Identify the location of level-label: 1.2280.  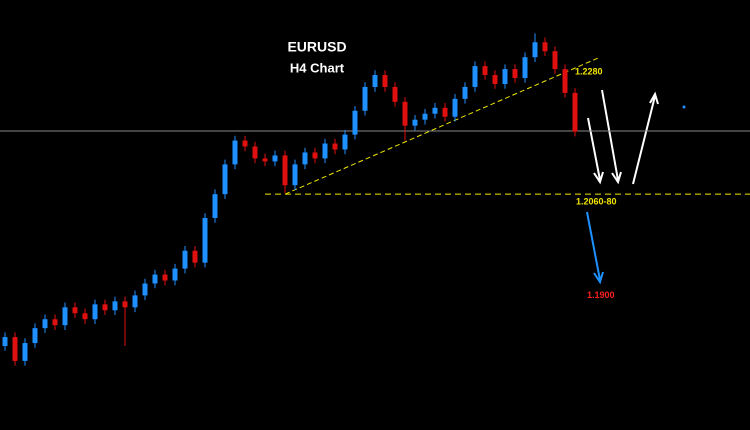
(589, 71).